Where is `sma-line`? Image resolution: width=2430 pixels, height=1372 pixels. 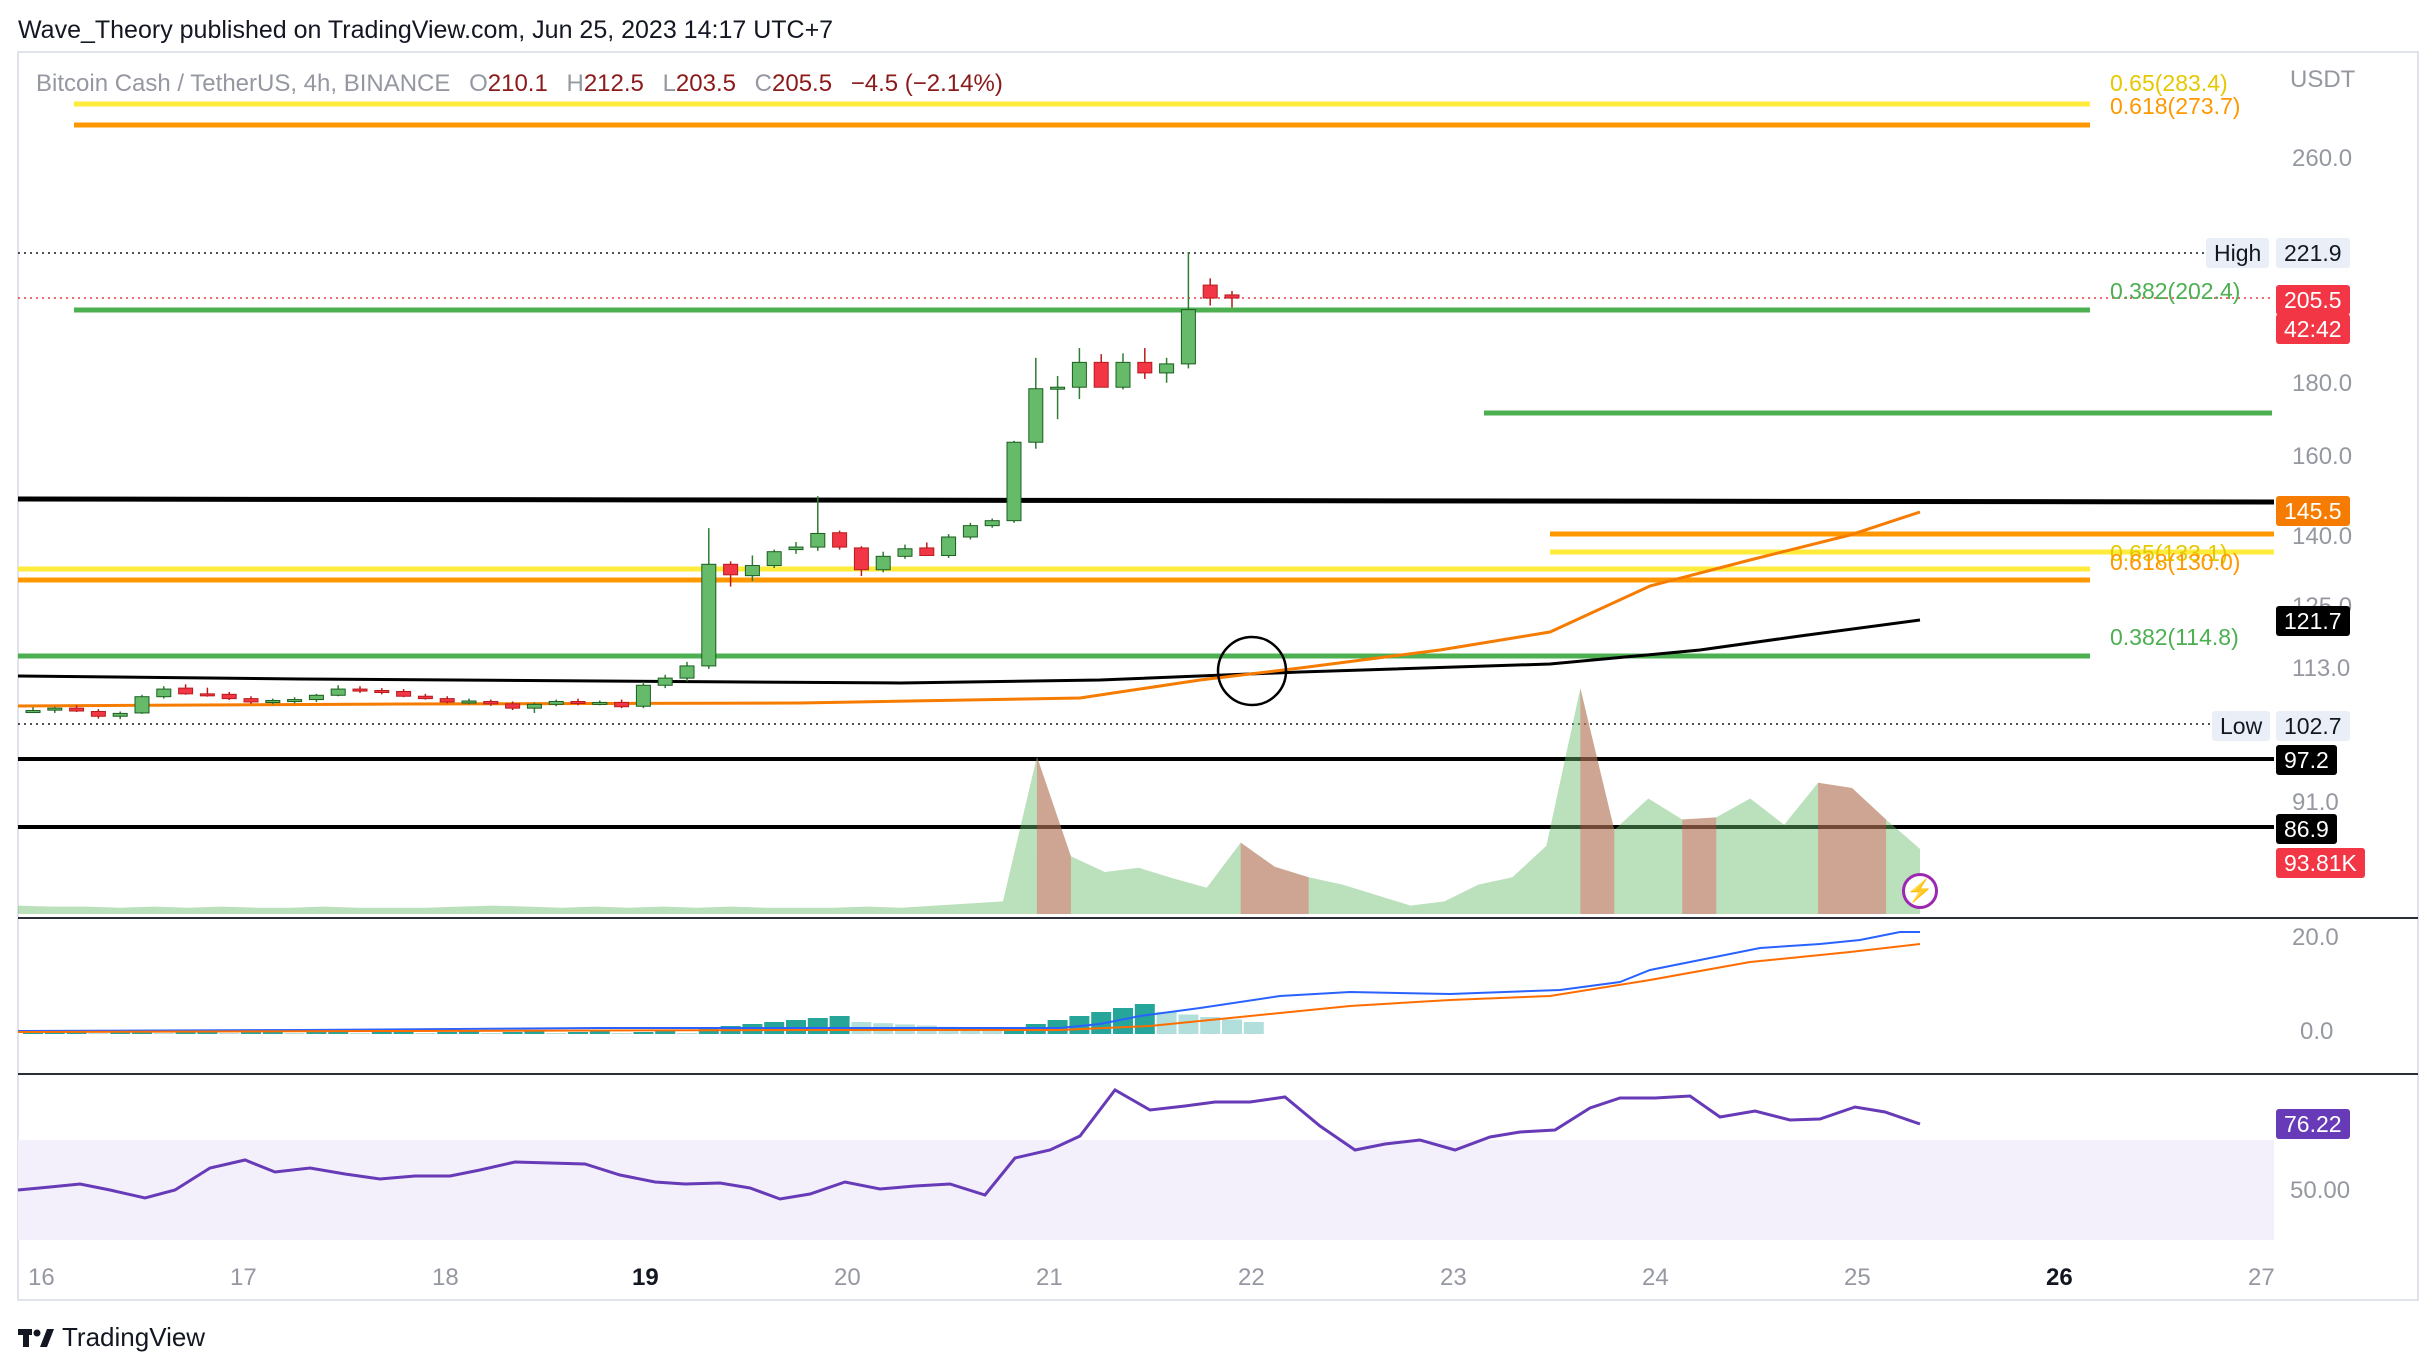
sma-line is located at coordinates (969, 651).